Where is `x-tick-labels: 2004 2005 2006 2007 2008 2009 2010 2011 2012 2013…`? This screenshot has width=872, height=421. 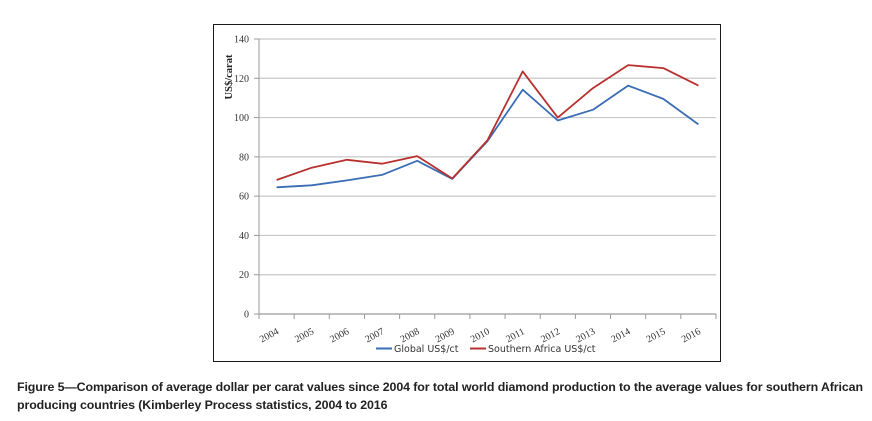 x-tick-labels: 2004 2005 2006 2007 2008 2009 2010 2011 2012 2013… is located at coordinates (480, 335).